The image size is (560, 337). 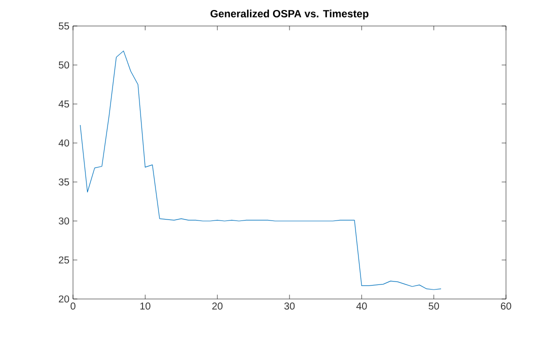 I want to click on x-tick-label: 10, so click(x=145, y=306).